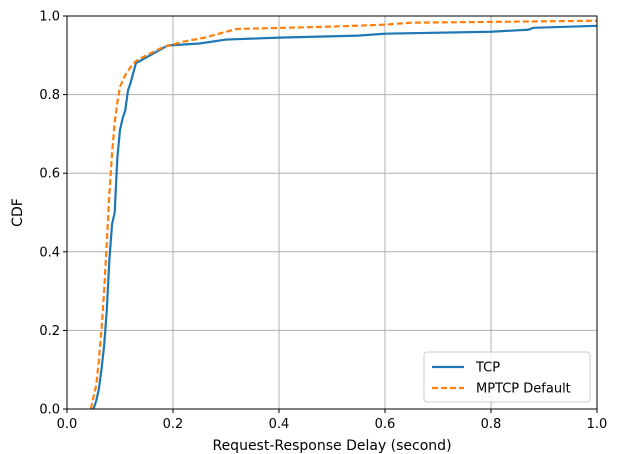 This screenshot has height=454, width=621. What do you see at coordinates (597, 424) in the screenshot?
I see `x-tick-label: 1.0` at bounding box center [597, 424].